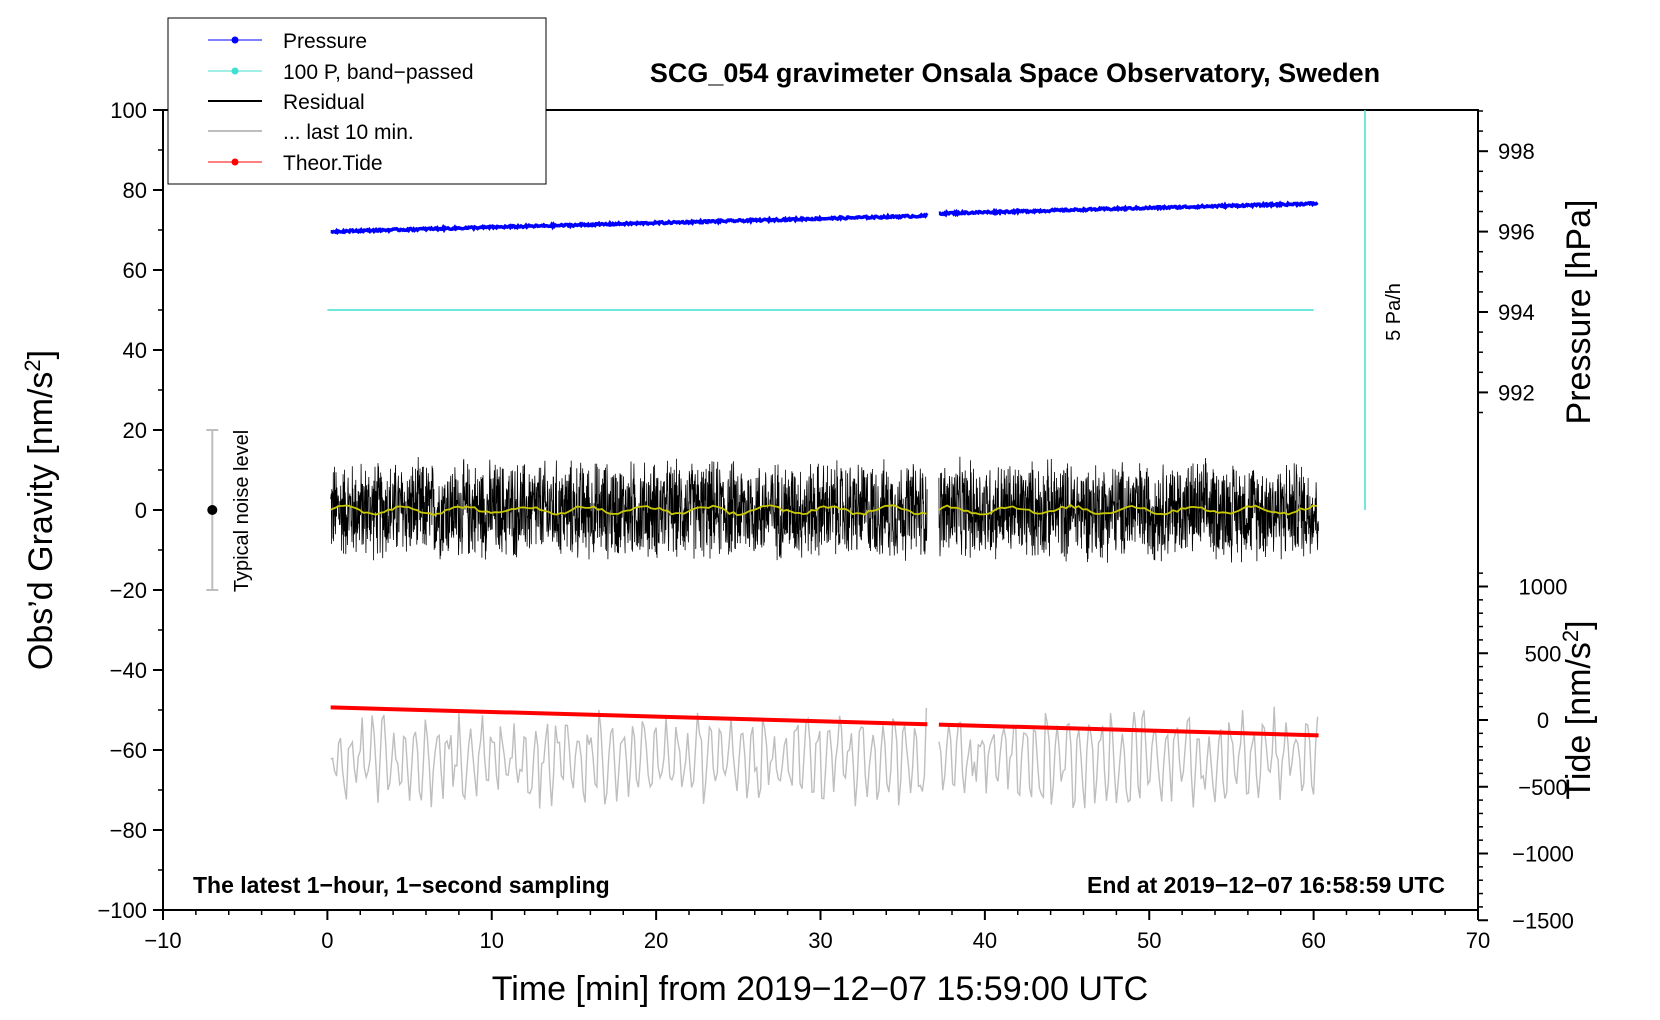 The height and width of the screenshot is (1020, 1660). Describe the element at coordinates (135, 190) in the screenshot. I see `y-tick-label: 80` at that location.